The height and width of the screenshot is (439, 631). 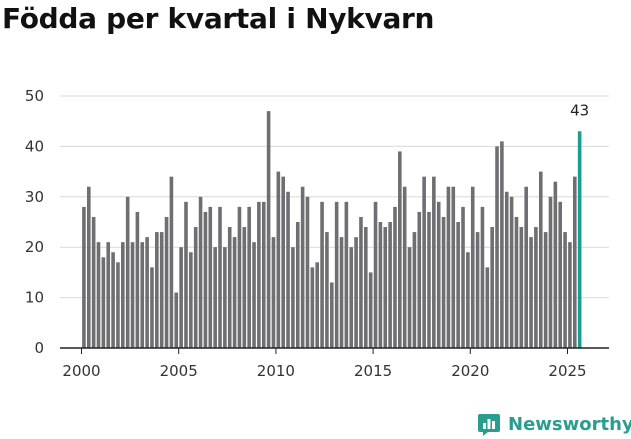 I want to click on y-tick-label: 10, so click(x=34, y=298).